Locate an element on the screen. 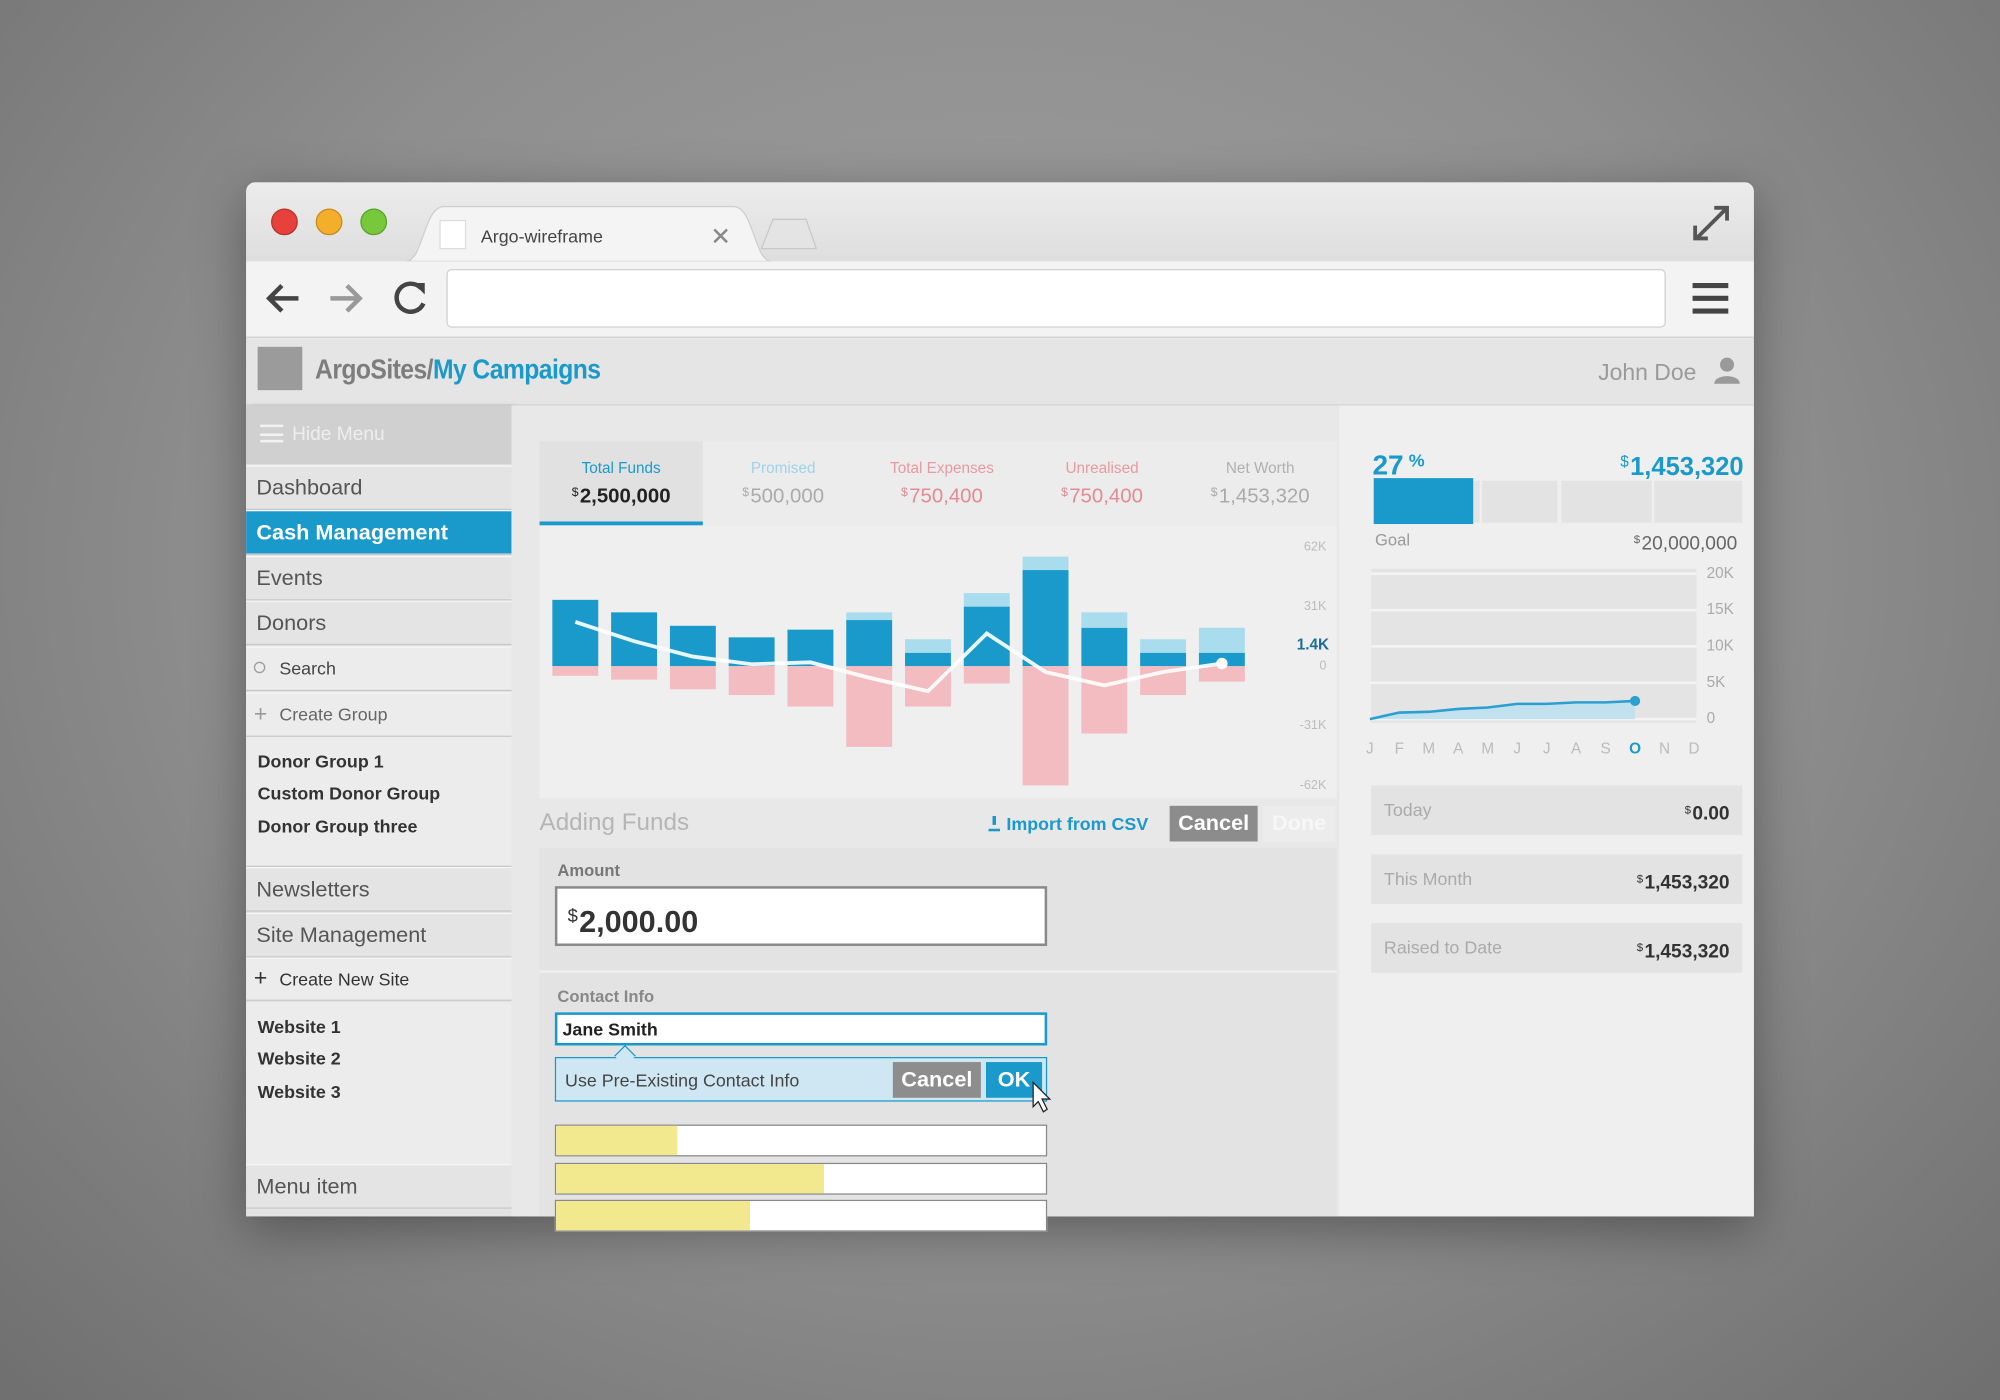 This screenshot has width=2000, height=1400. stat-label: Today is located at coordinates (1407, 809).